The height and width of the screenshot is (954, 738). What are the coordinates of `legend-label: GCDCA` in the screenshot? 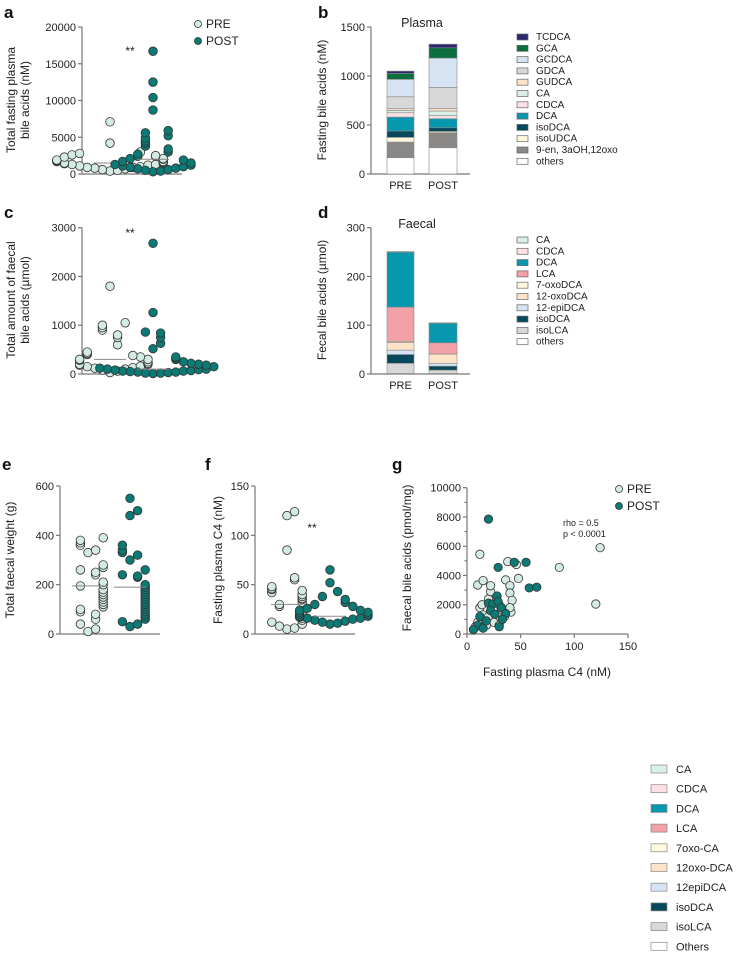 It's located at (554, 60).